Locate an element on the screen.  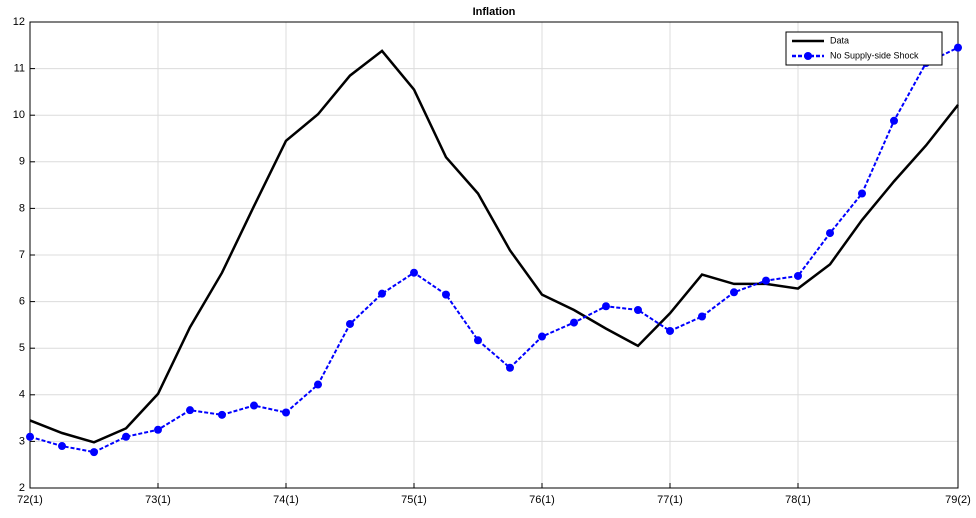
y-tick-label: 3 is located at coordinates (22, 441).